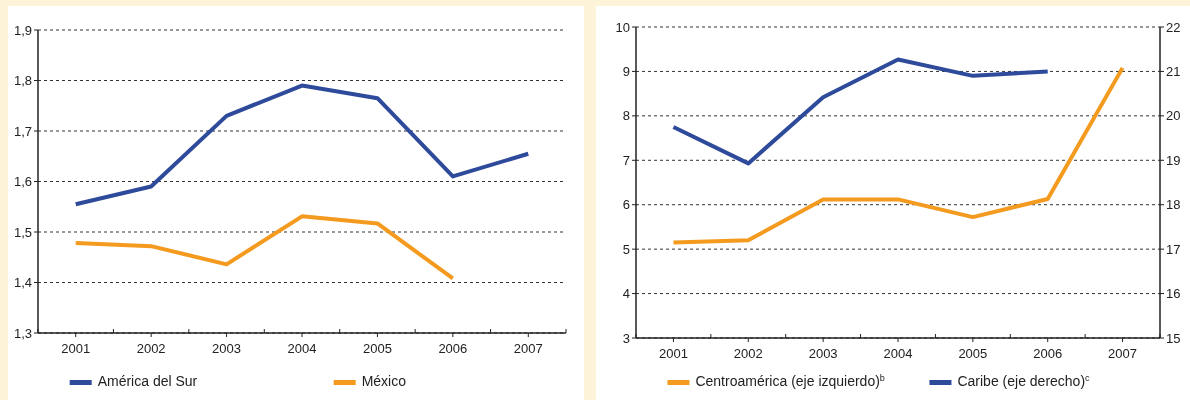 The image size is (1190, 400). Describe the element at coordinates (626, 205) in the screenshot. I see `y-tick-label: 6` at that location.